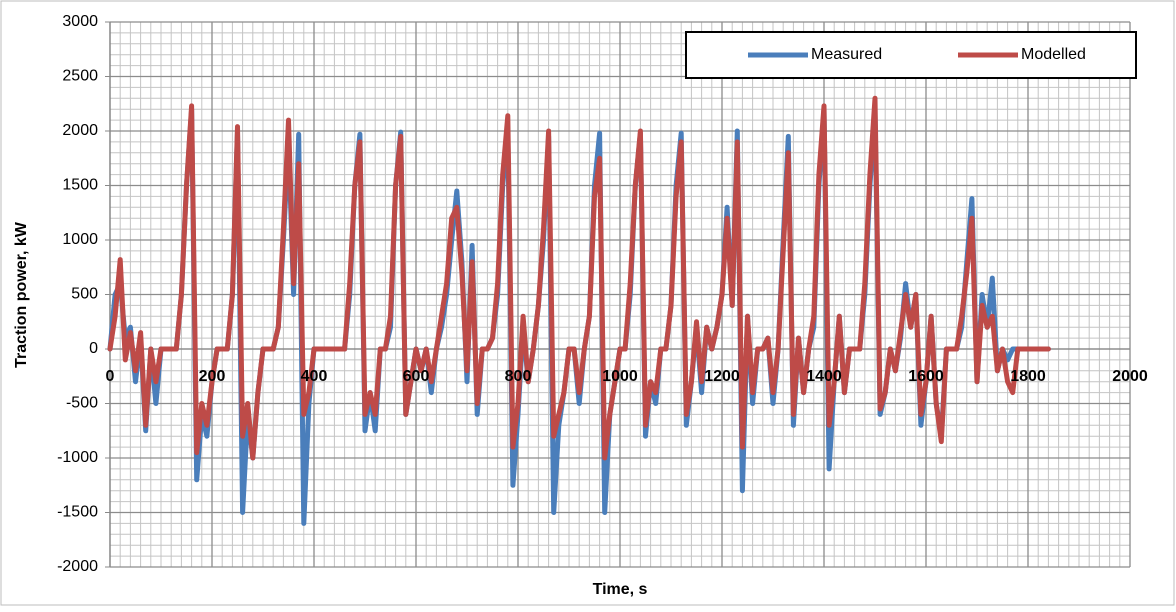 The width and height of the screenshot is (1176, 612). What do you see at coordinates (926, 376) in the screenshot?
I see `x-tick-label: 1600` at bounding box center [926, 376].